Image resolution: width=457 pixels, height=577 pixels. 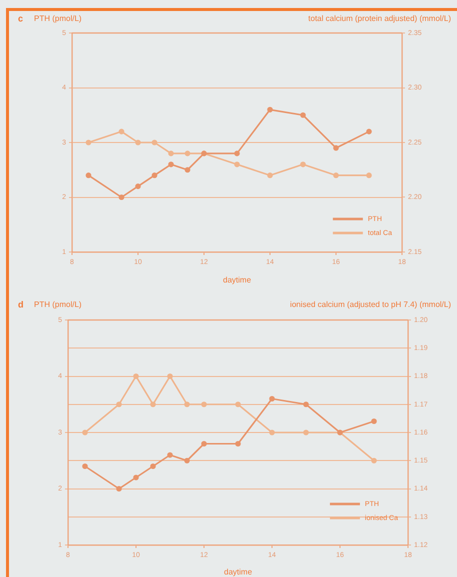 What do you see at coordinates (380, 19) in the screenshot?
I see `y2-axis-title: total calcium (protein adjusted) (mmol/L)` at bounding box center [380, 19].